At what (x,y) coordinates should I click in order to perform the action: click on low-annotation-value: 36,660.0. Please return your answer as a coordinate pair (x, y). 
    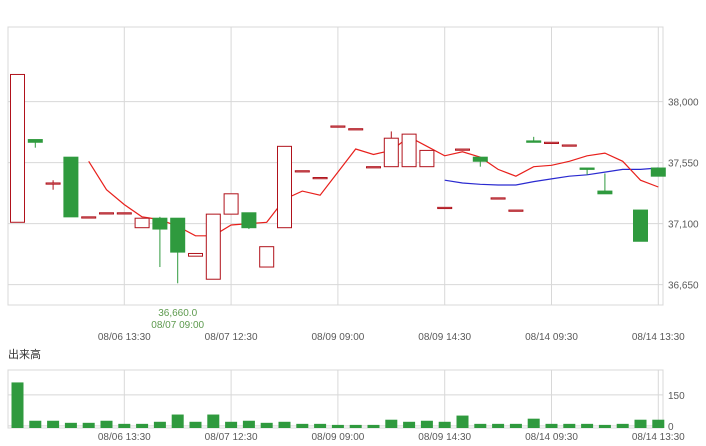
    Looking at the image, I should click on (177, 313).